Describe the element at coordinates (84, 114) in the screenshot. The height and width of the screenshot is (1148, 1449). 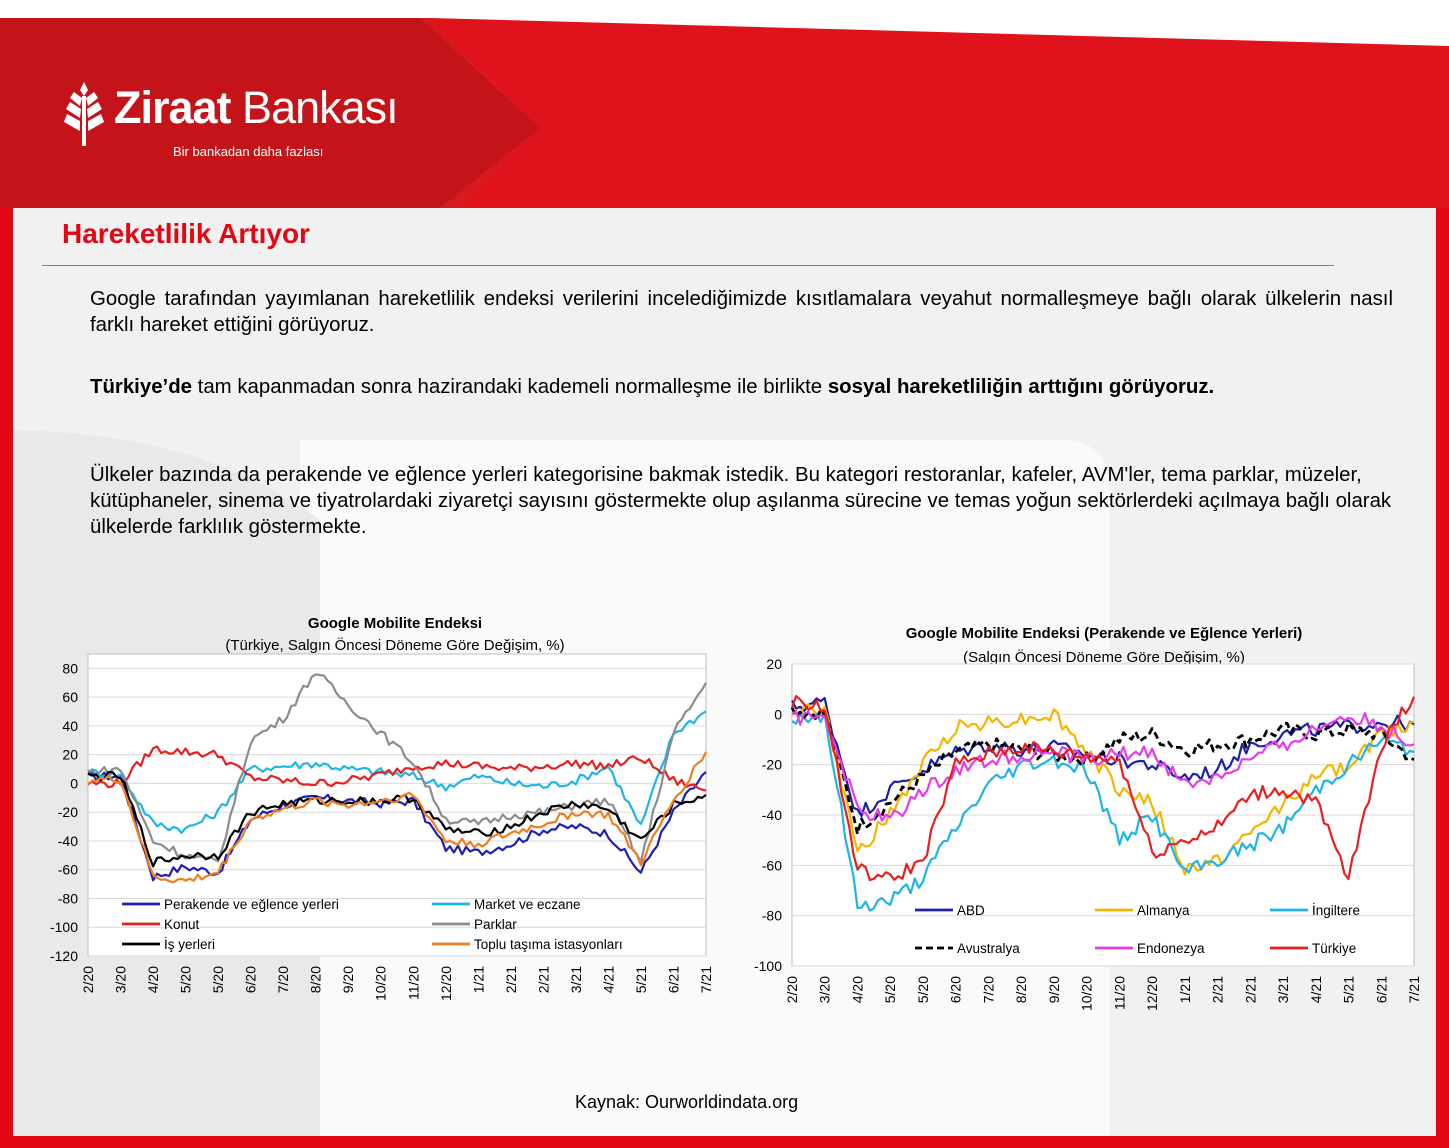
I see `wheat-icon` at that location.